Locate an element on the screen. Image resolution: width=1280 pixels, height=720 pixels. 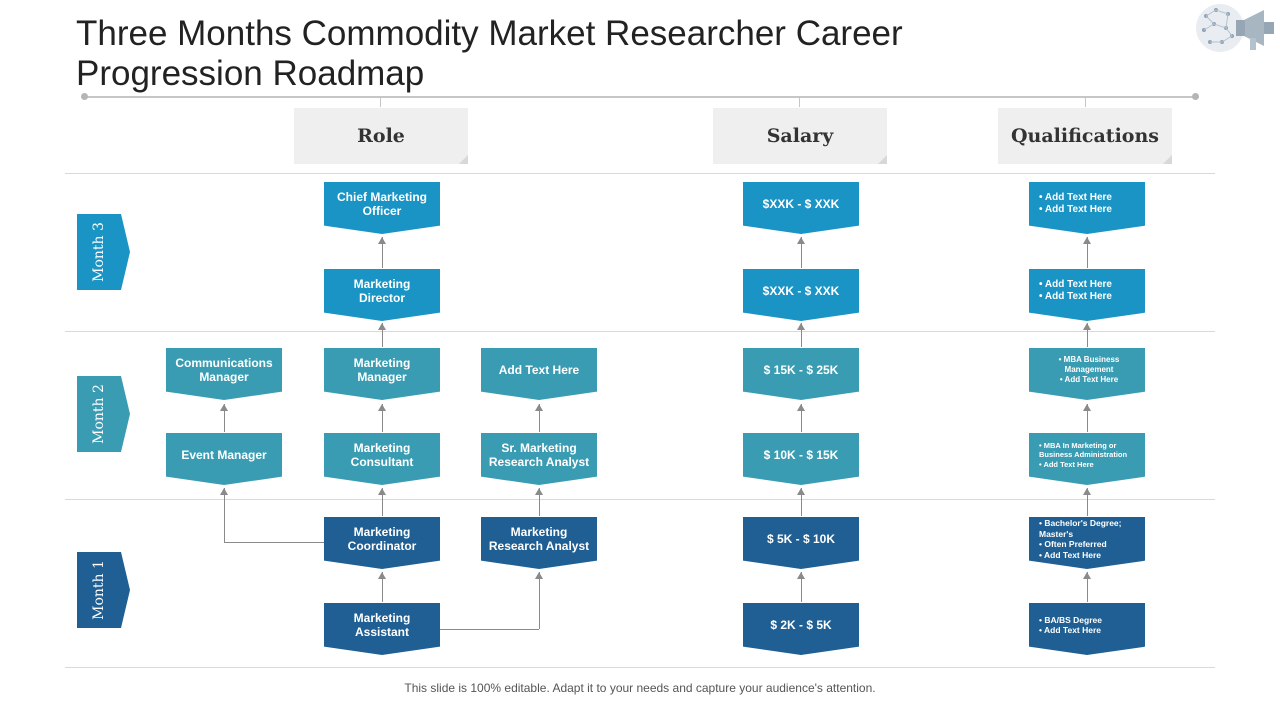
salary-box: $ 2K - $ 5K is located at coordinates (801, 629).